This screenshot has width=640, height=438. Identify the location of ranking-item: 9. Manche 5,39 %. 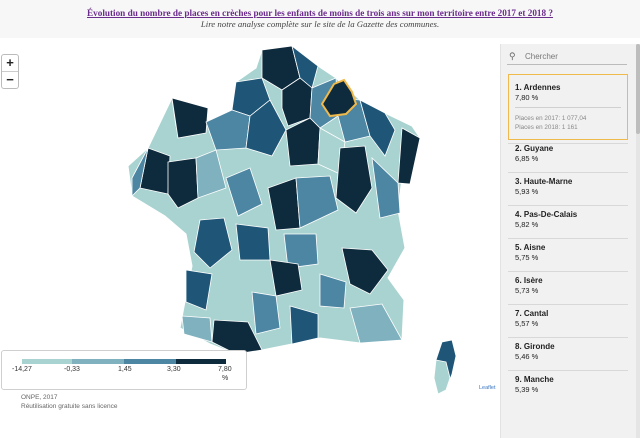
(570, 384).